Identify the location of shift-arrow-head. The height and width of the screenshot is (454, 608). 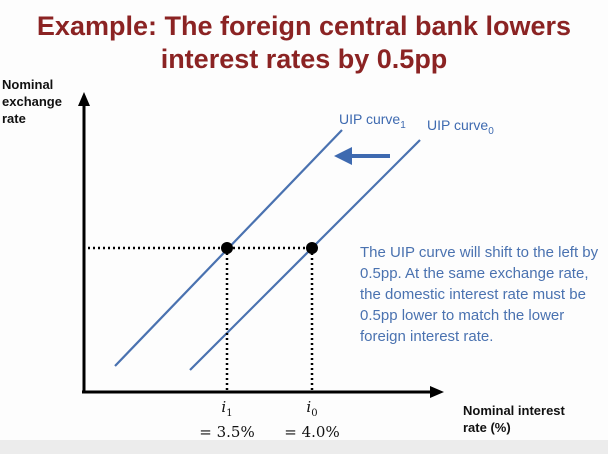
(343, 156).